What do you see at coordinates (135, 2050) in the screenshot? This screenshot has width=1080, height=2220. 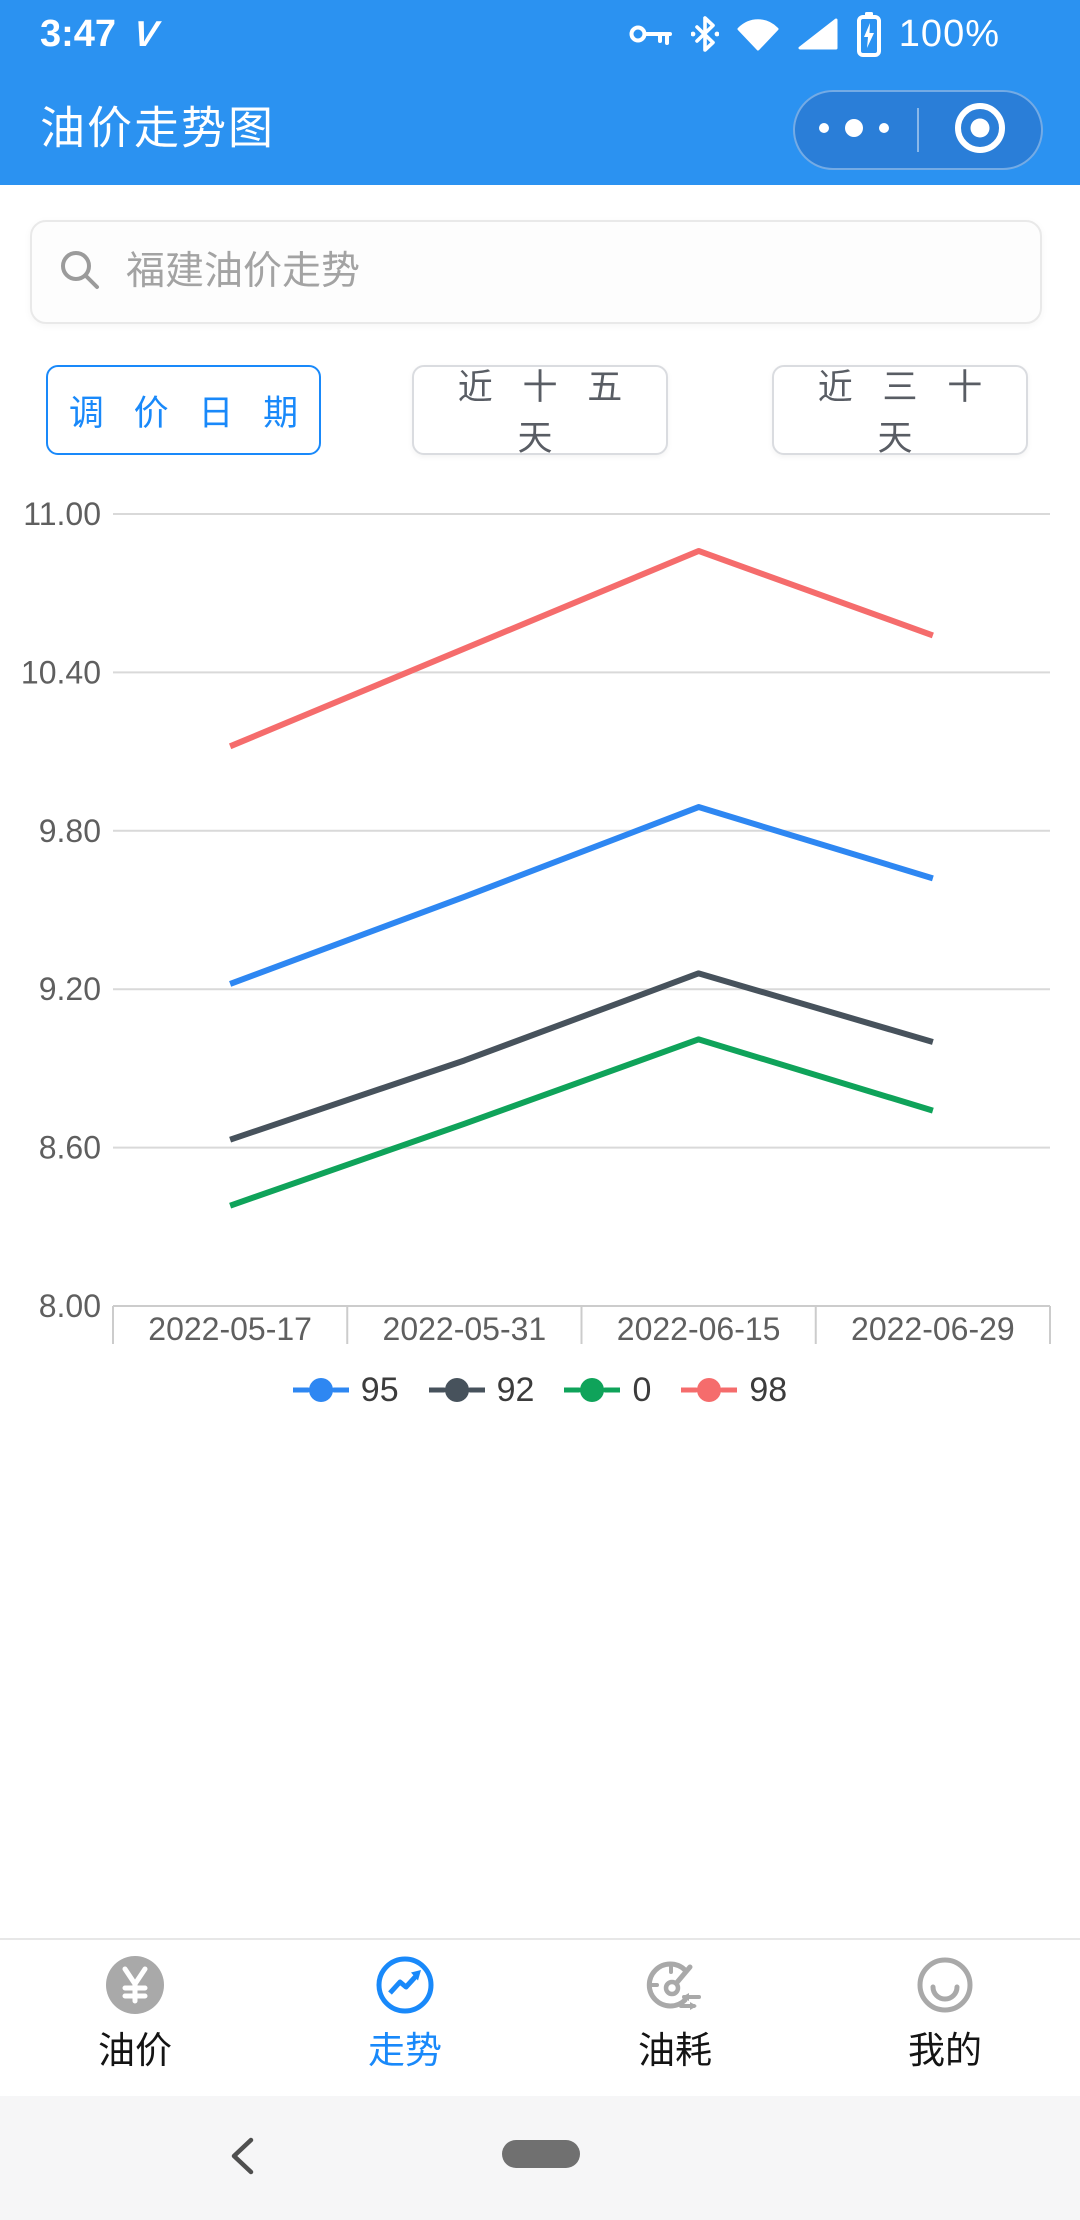 I see `tab-label: 油价` at bounding box center [135, 2050].